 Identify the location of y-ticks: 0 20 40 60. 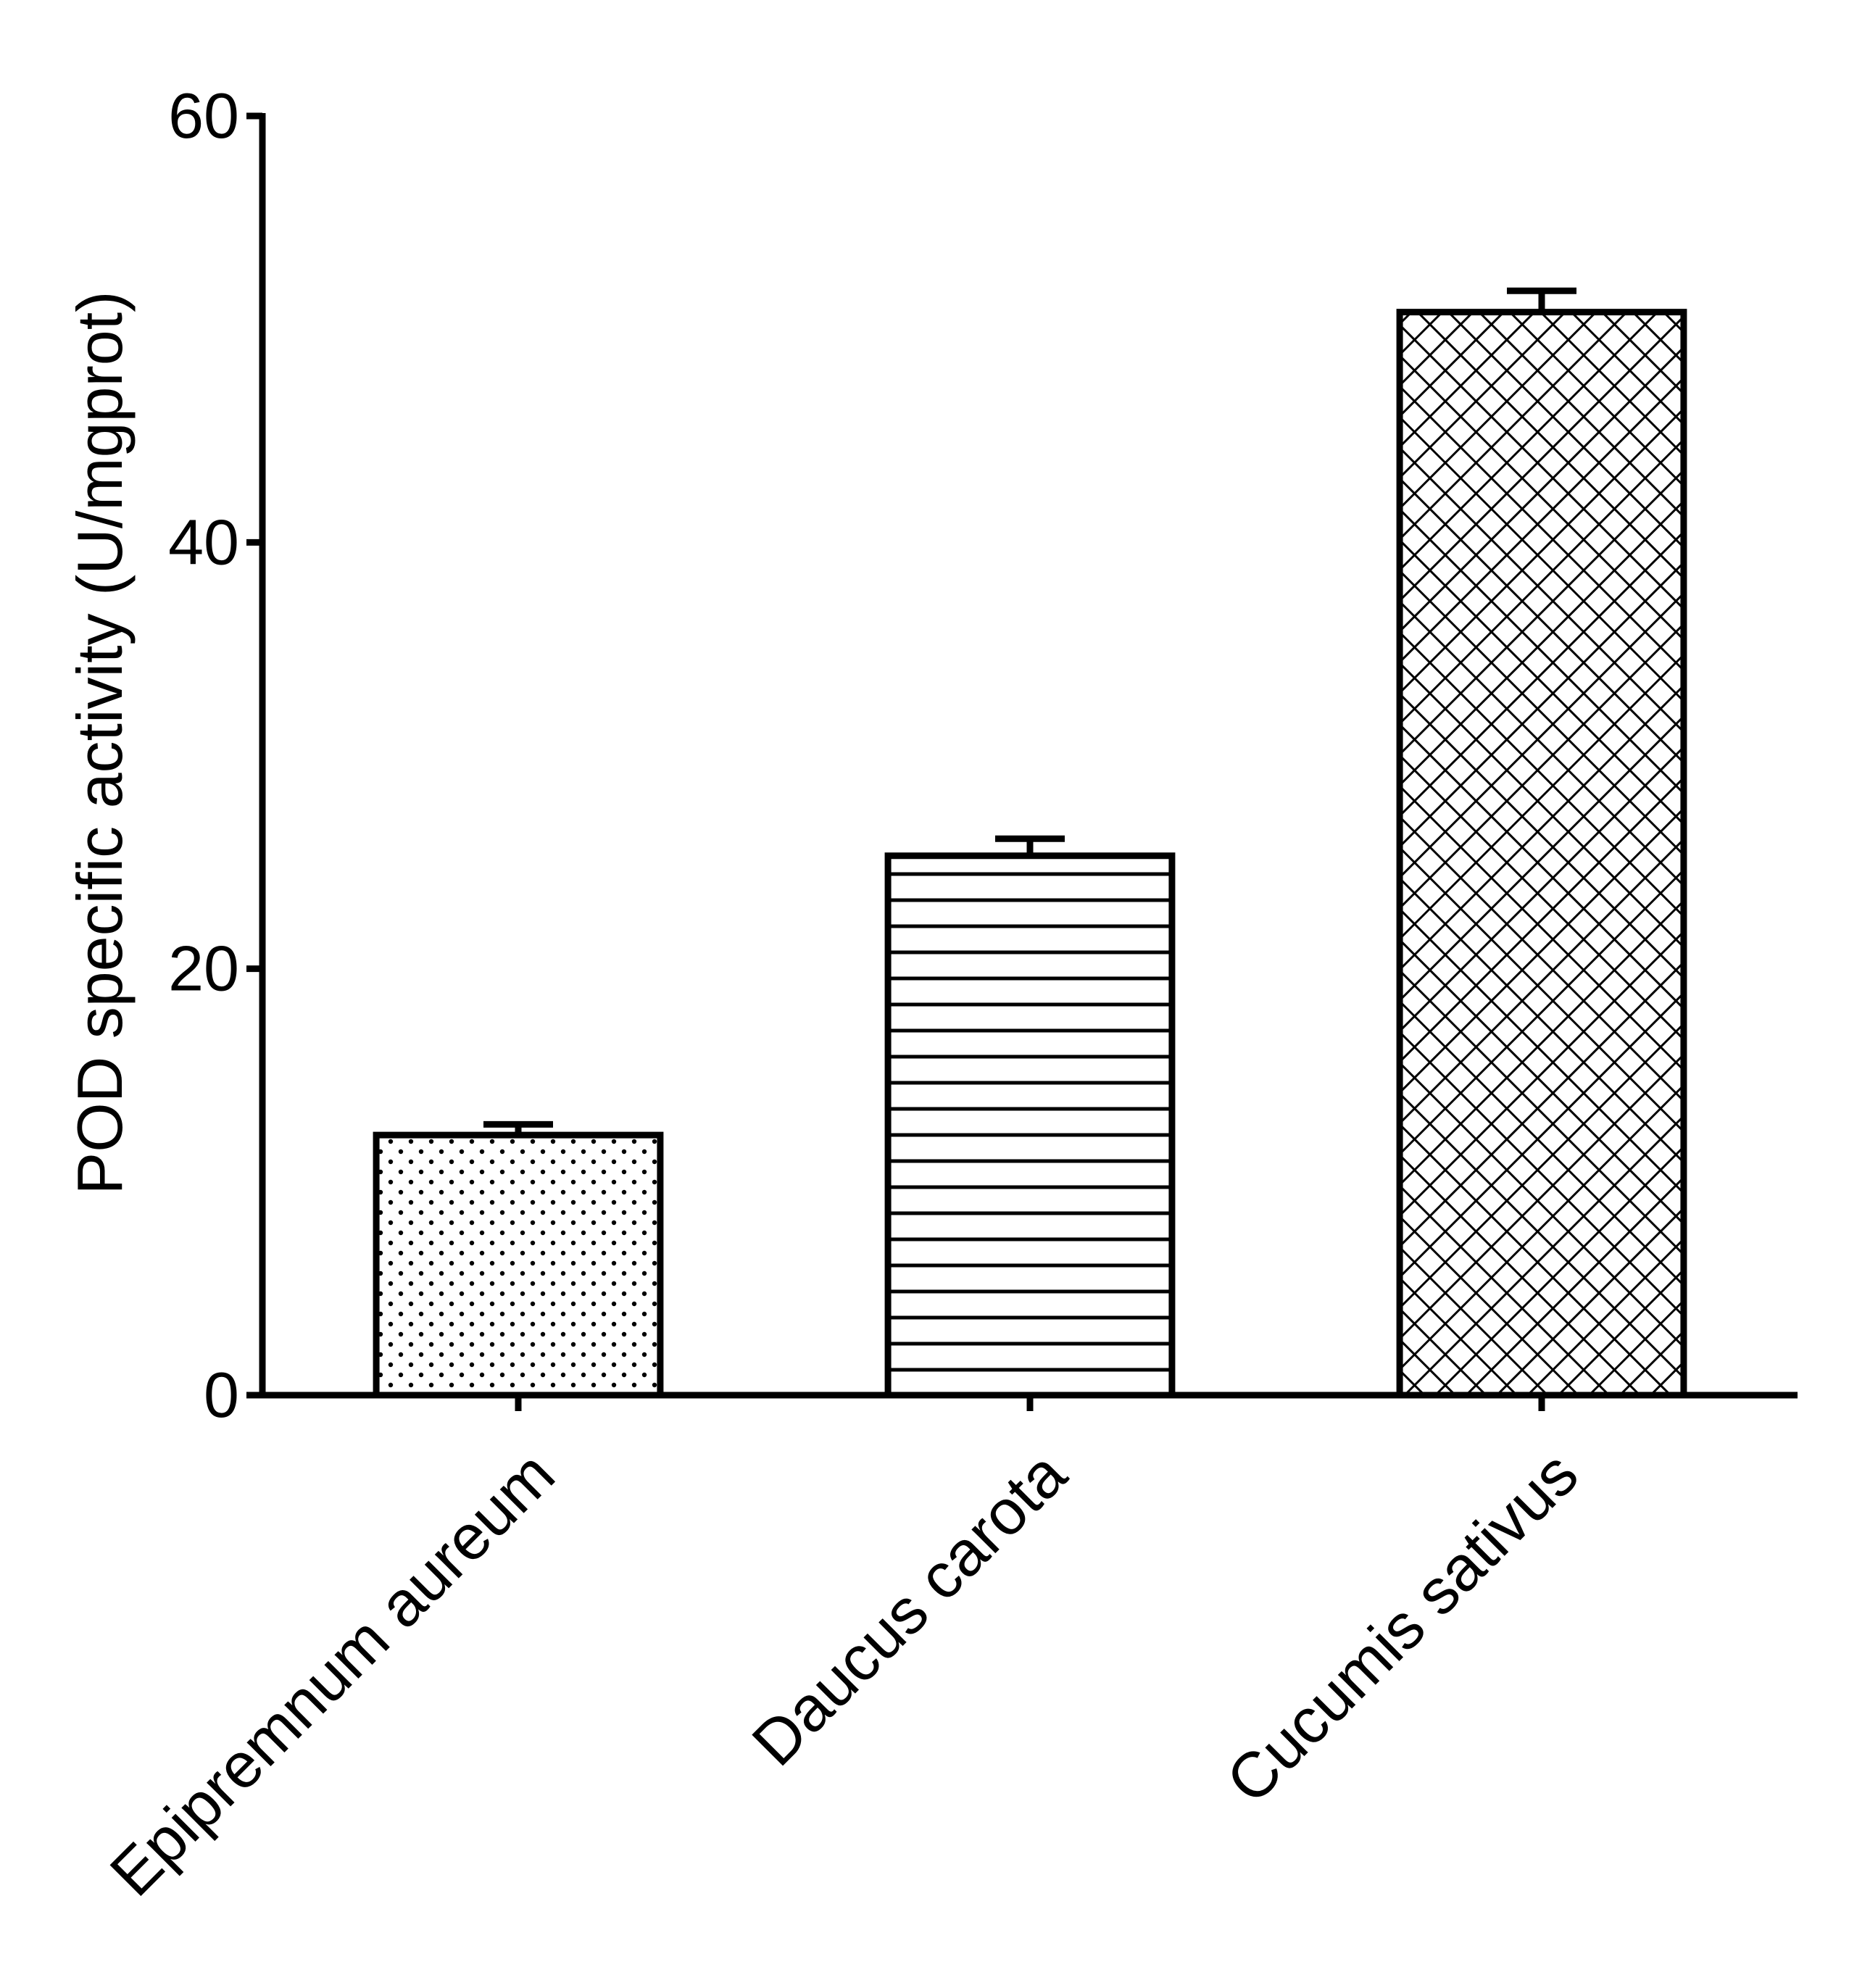
(215, 755).